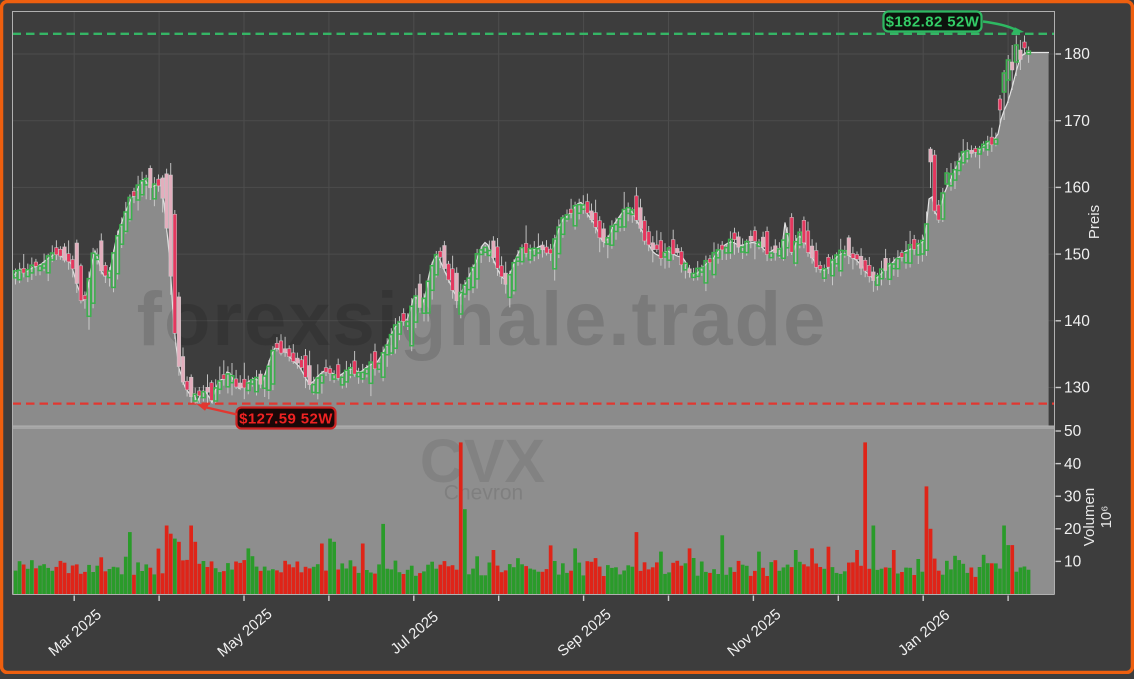  I want to click on svg-text: 30, so click(1073, 496).